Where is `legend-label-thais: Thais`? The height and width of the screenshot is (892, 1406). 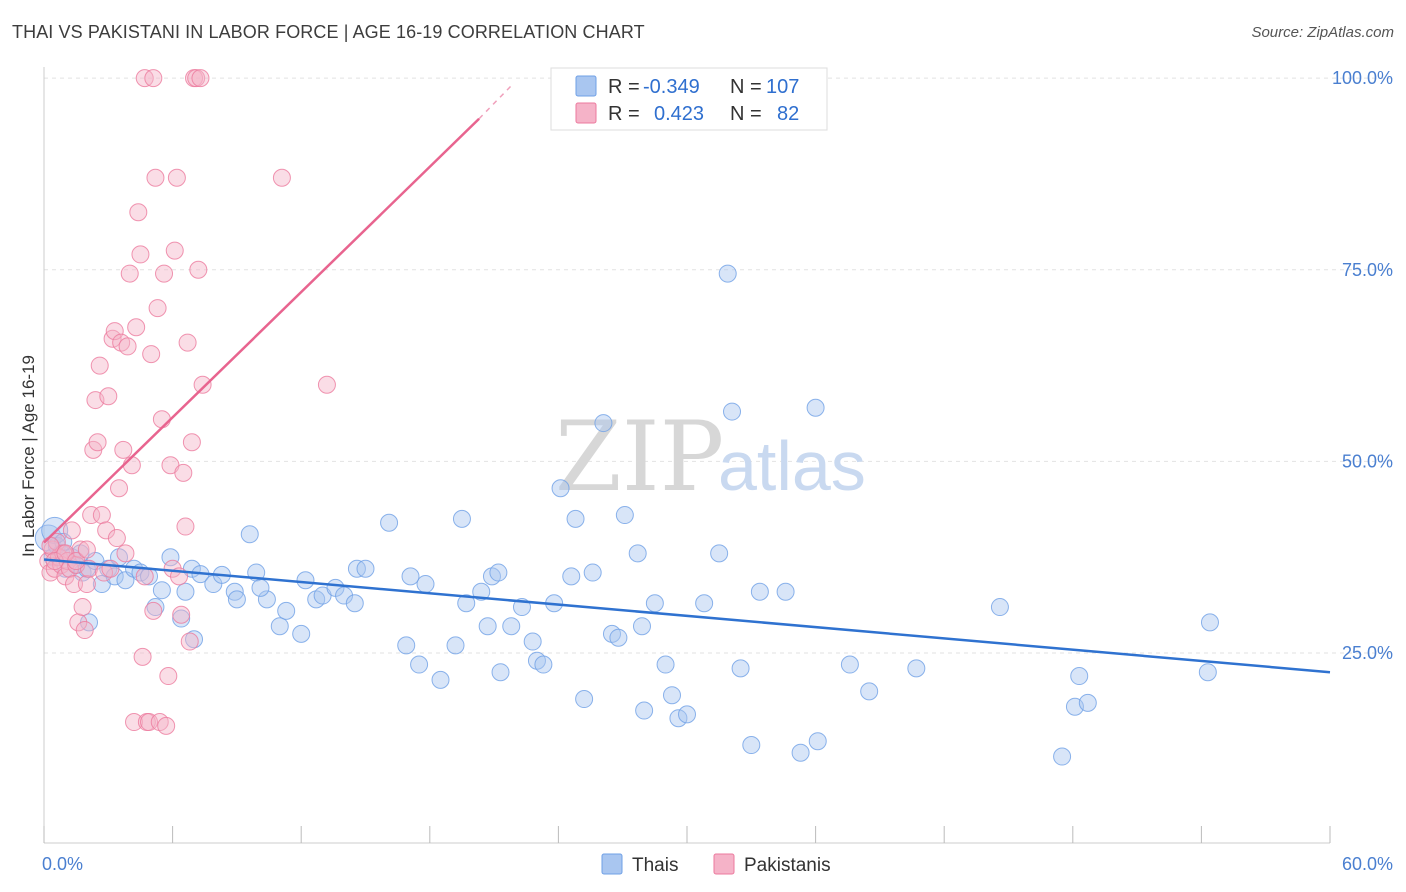
legend-label-thais: Thais is located at coordinates (655, 865).